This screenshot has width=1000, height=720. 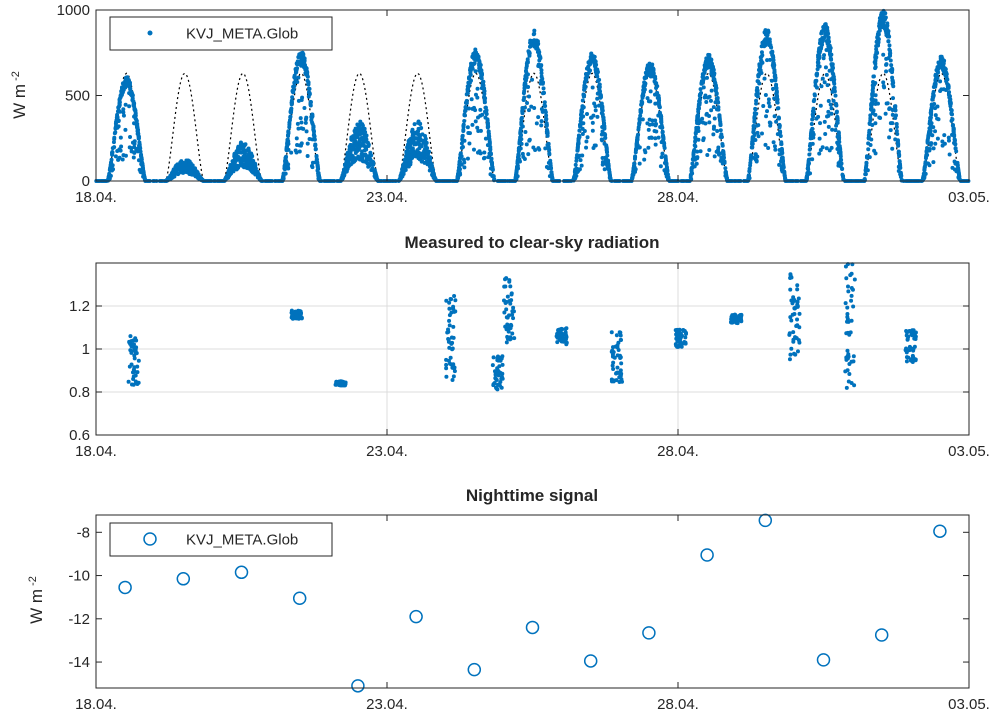 What do you see at coordinates (678, 197) in the screenshot?
I see `x-tick-label: 28.04.` at bounding box center [678, 197].